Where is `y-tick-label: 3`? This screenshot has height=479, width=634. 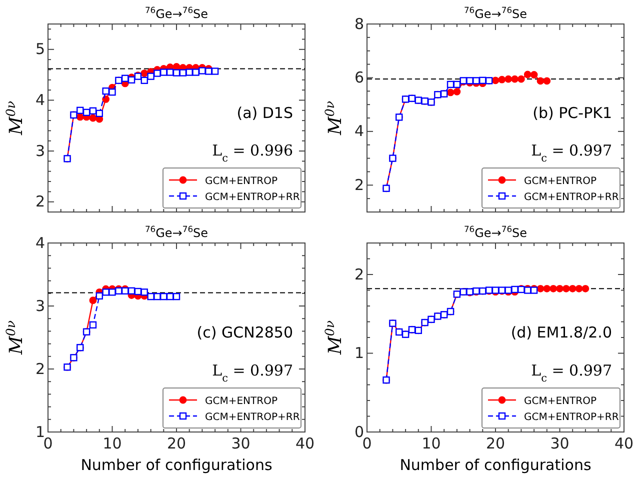 y-tick-label: 3 is located at coordinates (40, 151).